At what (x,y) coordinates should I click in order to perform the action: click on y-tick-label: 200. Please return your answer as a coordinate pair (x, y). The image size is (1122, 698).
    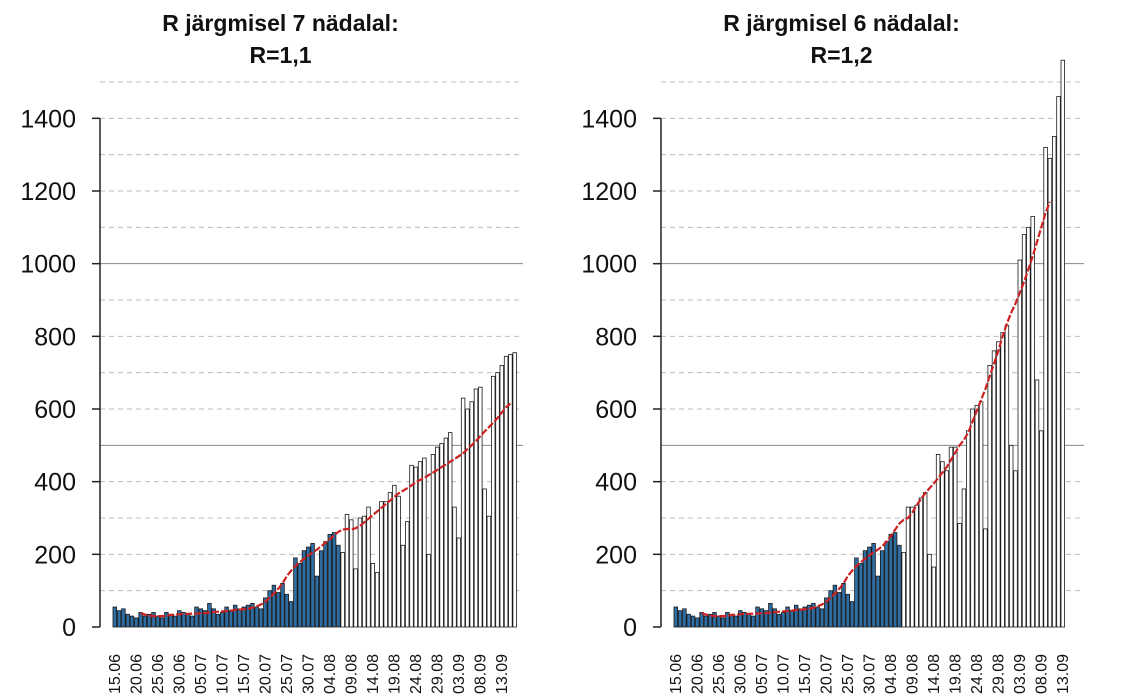
    Looking at the image, I should click on (55, 555).